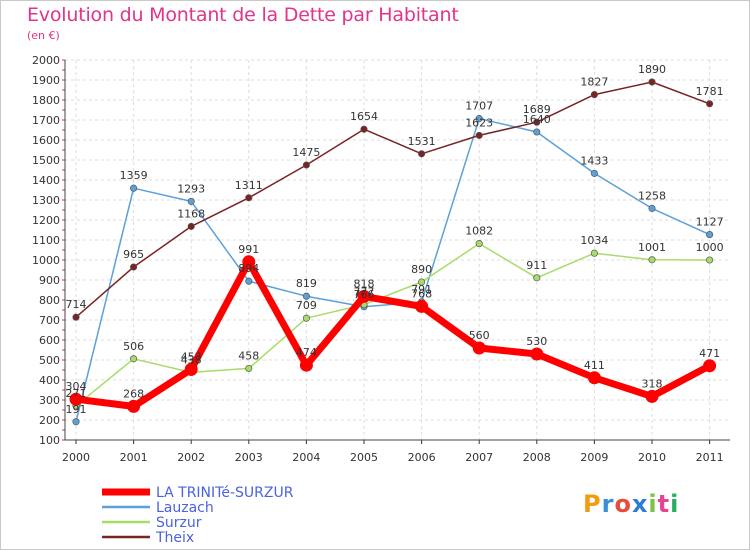 This screenshot has height=550, width=750. I want to click on data-label: 1531, so click(422, 141).